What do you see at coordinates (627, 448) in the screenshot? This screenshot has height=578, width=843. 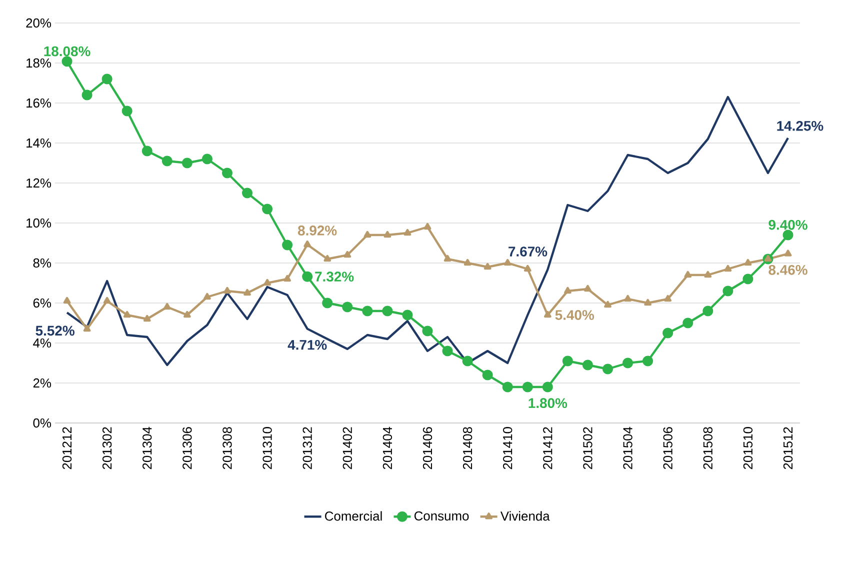 I see `x-tick-label: 201504` at bounding box center [627, 448].